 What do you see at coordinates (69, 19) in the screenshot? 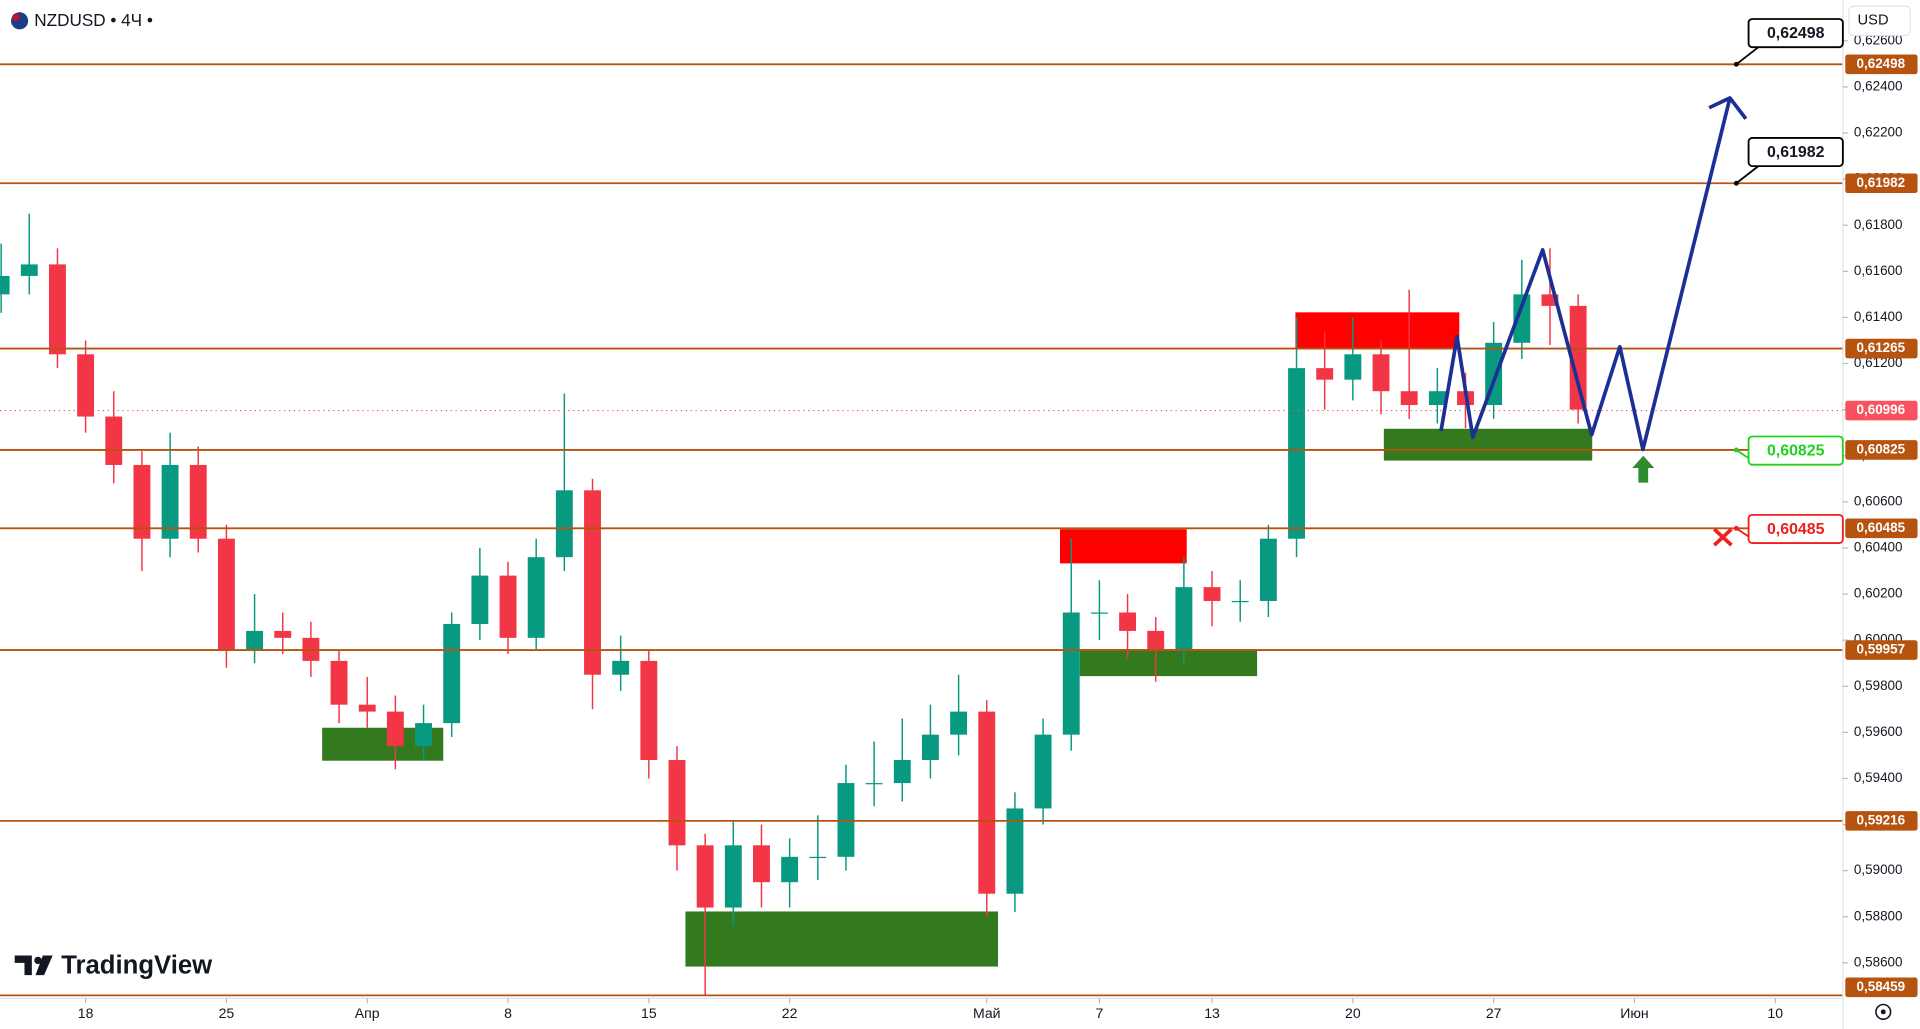
I see `symbol: NZDUSD` at bounding box center [69, 19].